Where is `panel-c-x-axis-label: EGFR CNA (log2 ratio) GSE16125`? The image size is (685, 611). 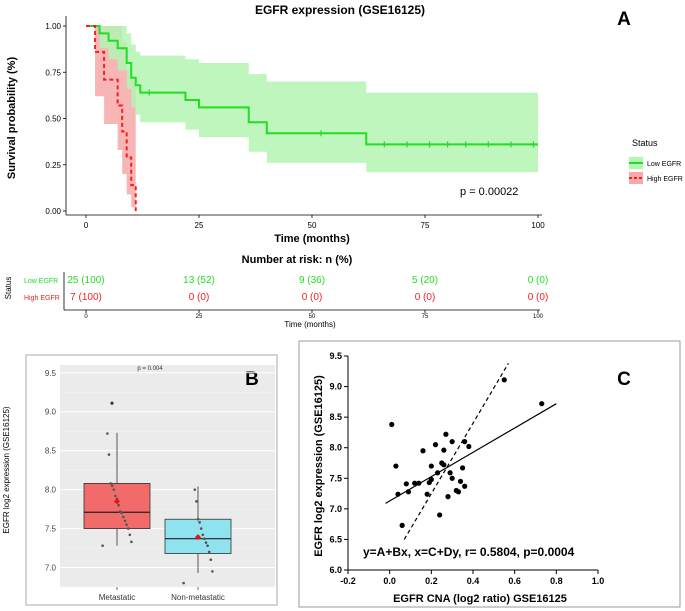 panel-c-x-axis-label: EGFR CNA (log2 ratio) GSE16125 is located at coordinates (480, 599).